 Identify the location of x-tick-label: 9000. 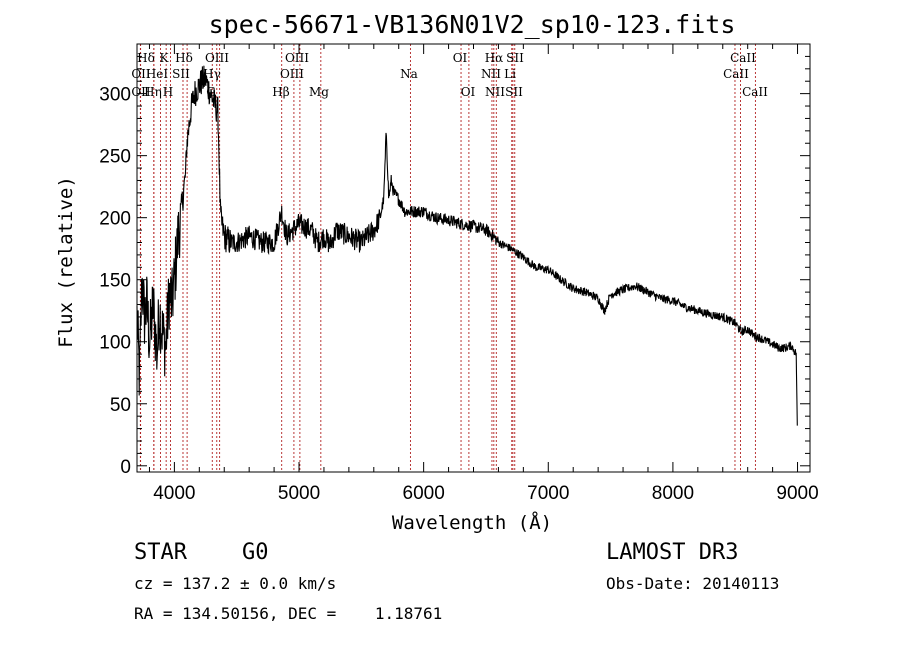
(797, 493).